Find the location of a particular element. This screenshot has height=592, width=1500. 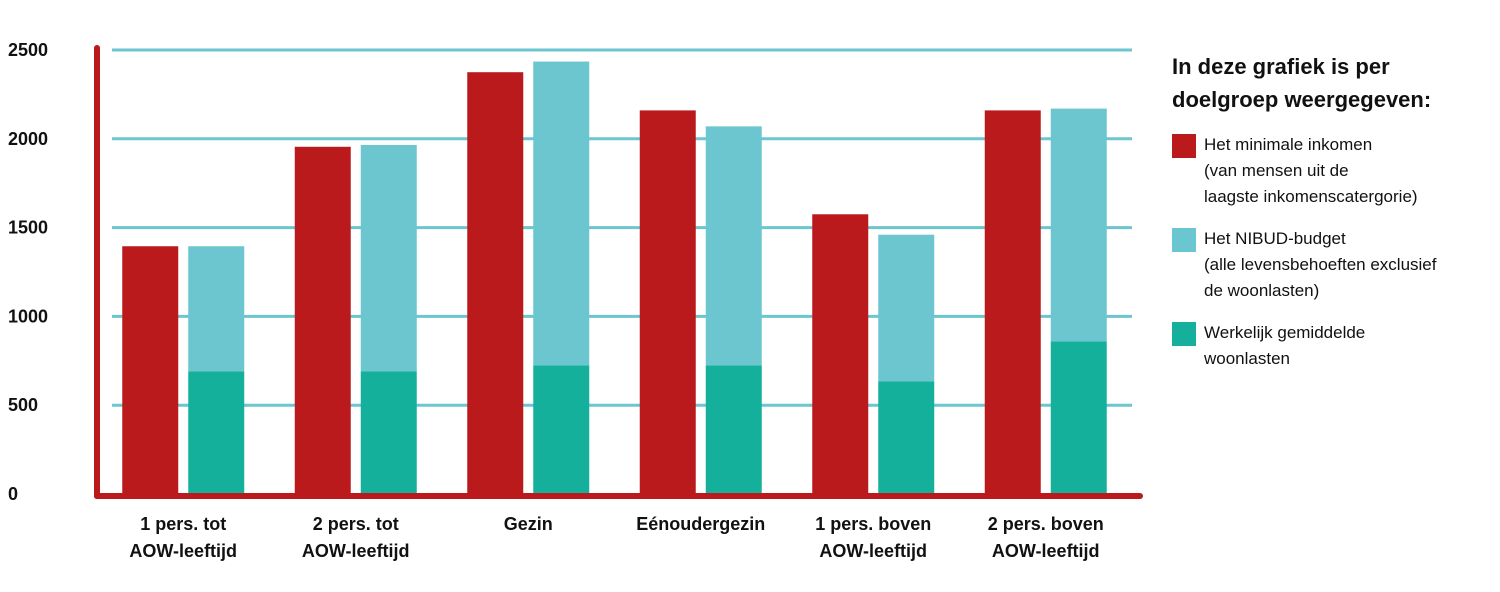

y-tick-label: 2500 is located at coordinates (28, 50).